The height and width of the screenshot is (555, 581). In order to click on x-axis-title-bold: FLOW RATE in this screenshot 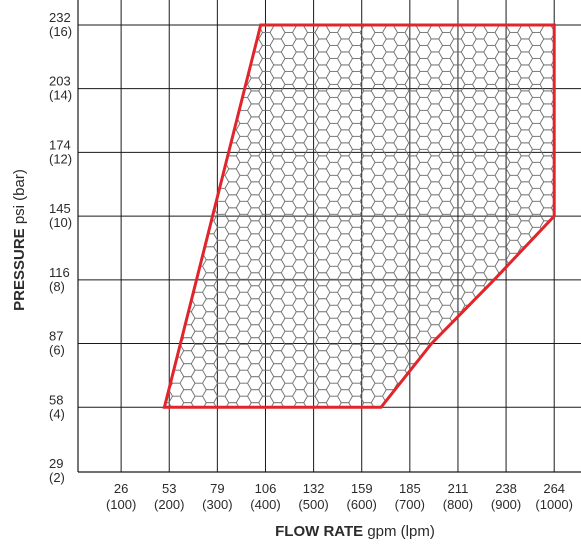, I will do `click(319, 531)`.